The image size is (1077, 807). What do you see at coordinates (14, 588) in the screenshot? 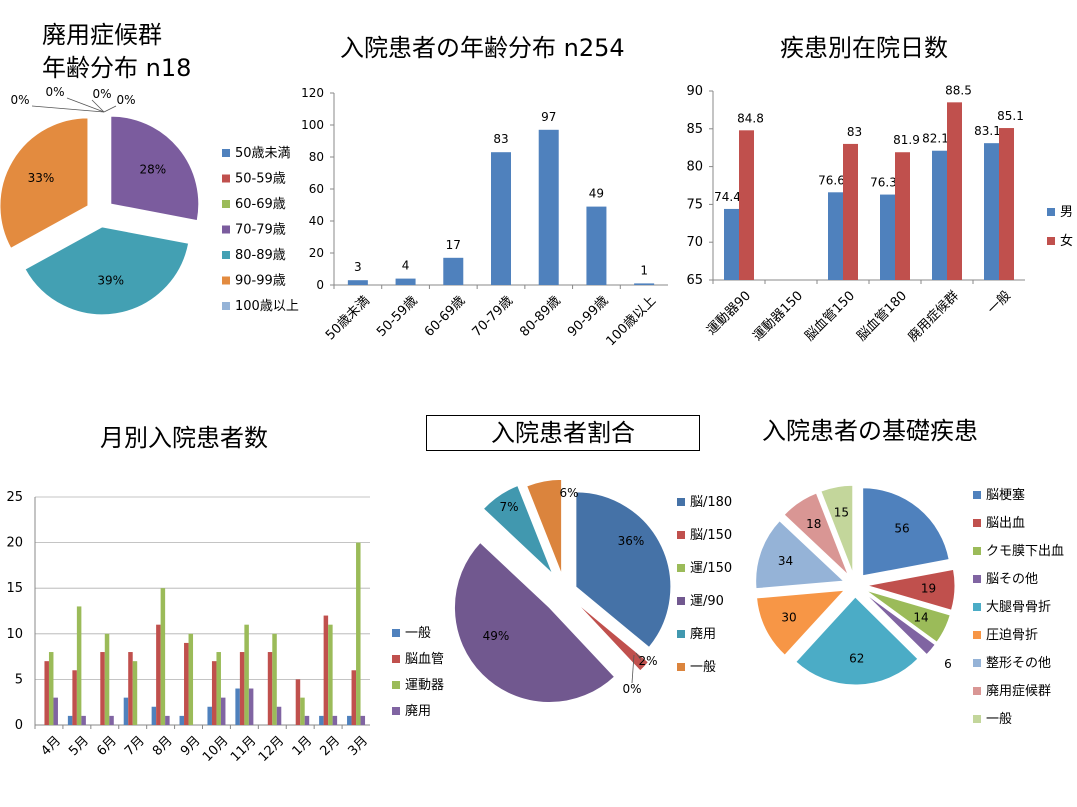
I see `monthly-y-tick-label: 15` at bounding box center [14, 588].